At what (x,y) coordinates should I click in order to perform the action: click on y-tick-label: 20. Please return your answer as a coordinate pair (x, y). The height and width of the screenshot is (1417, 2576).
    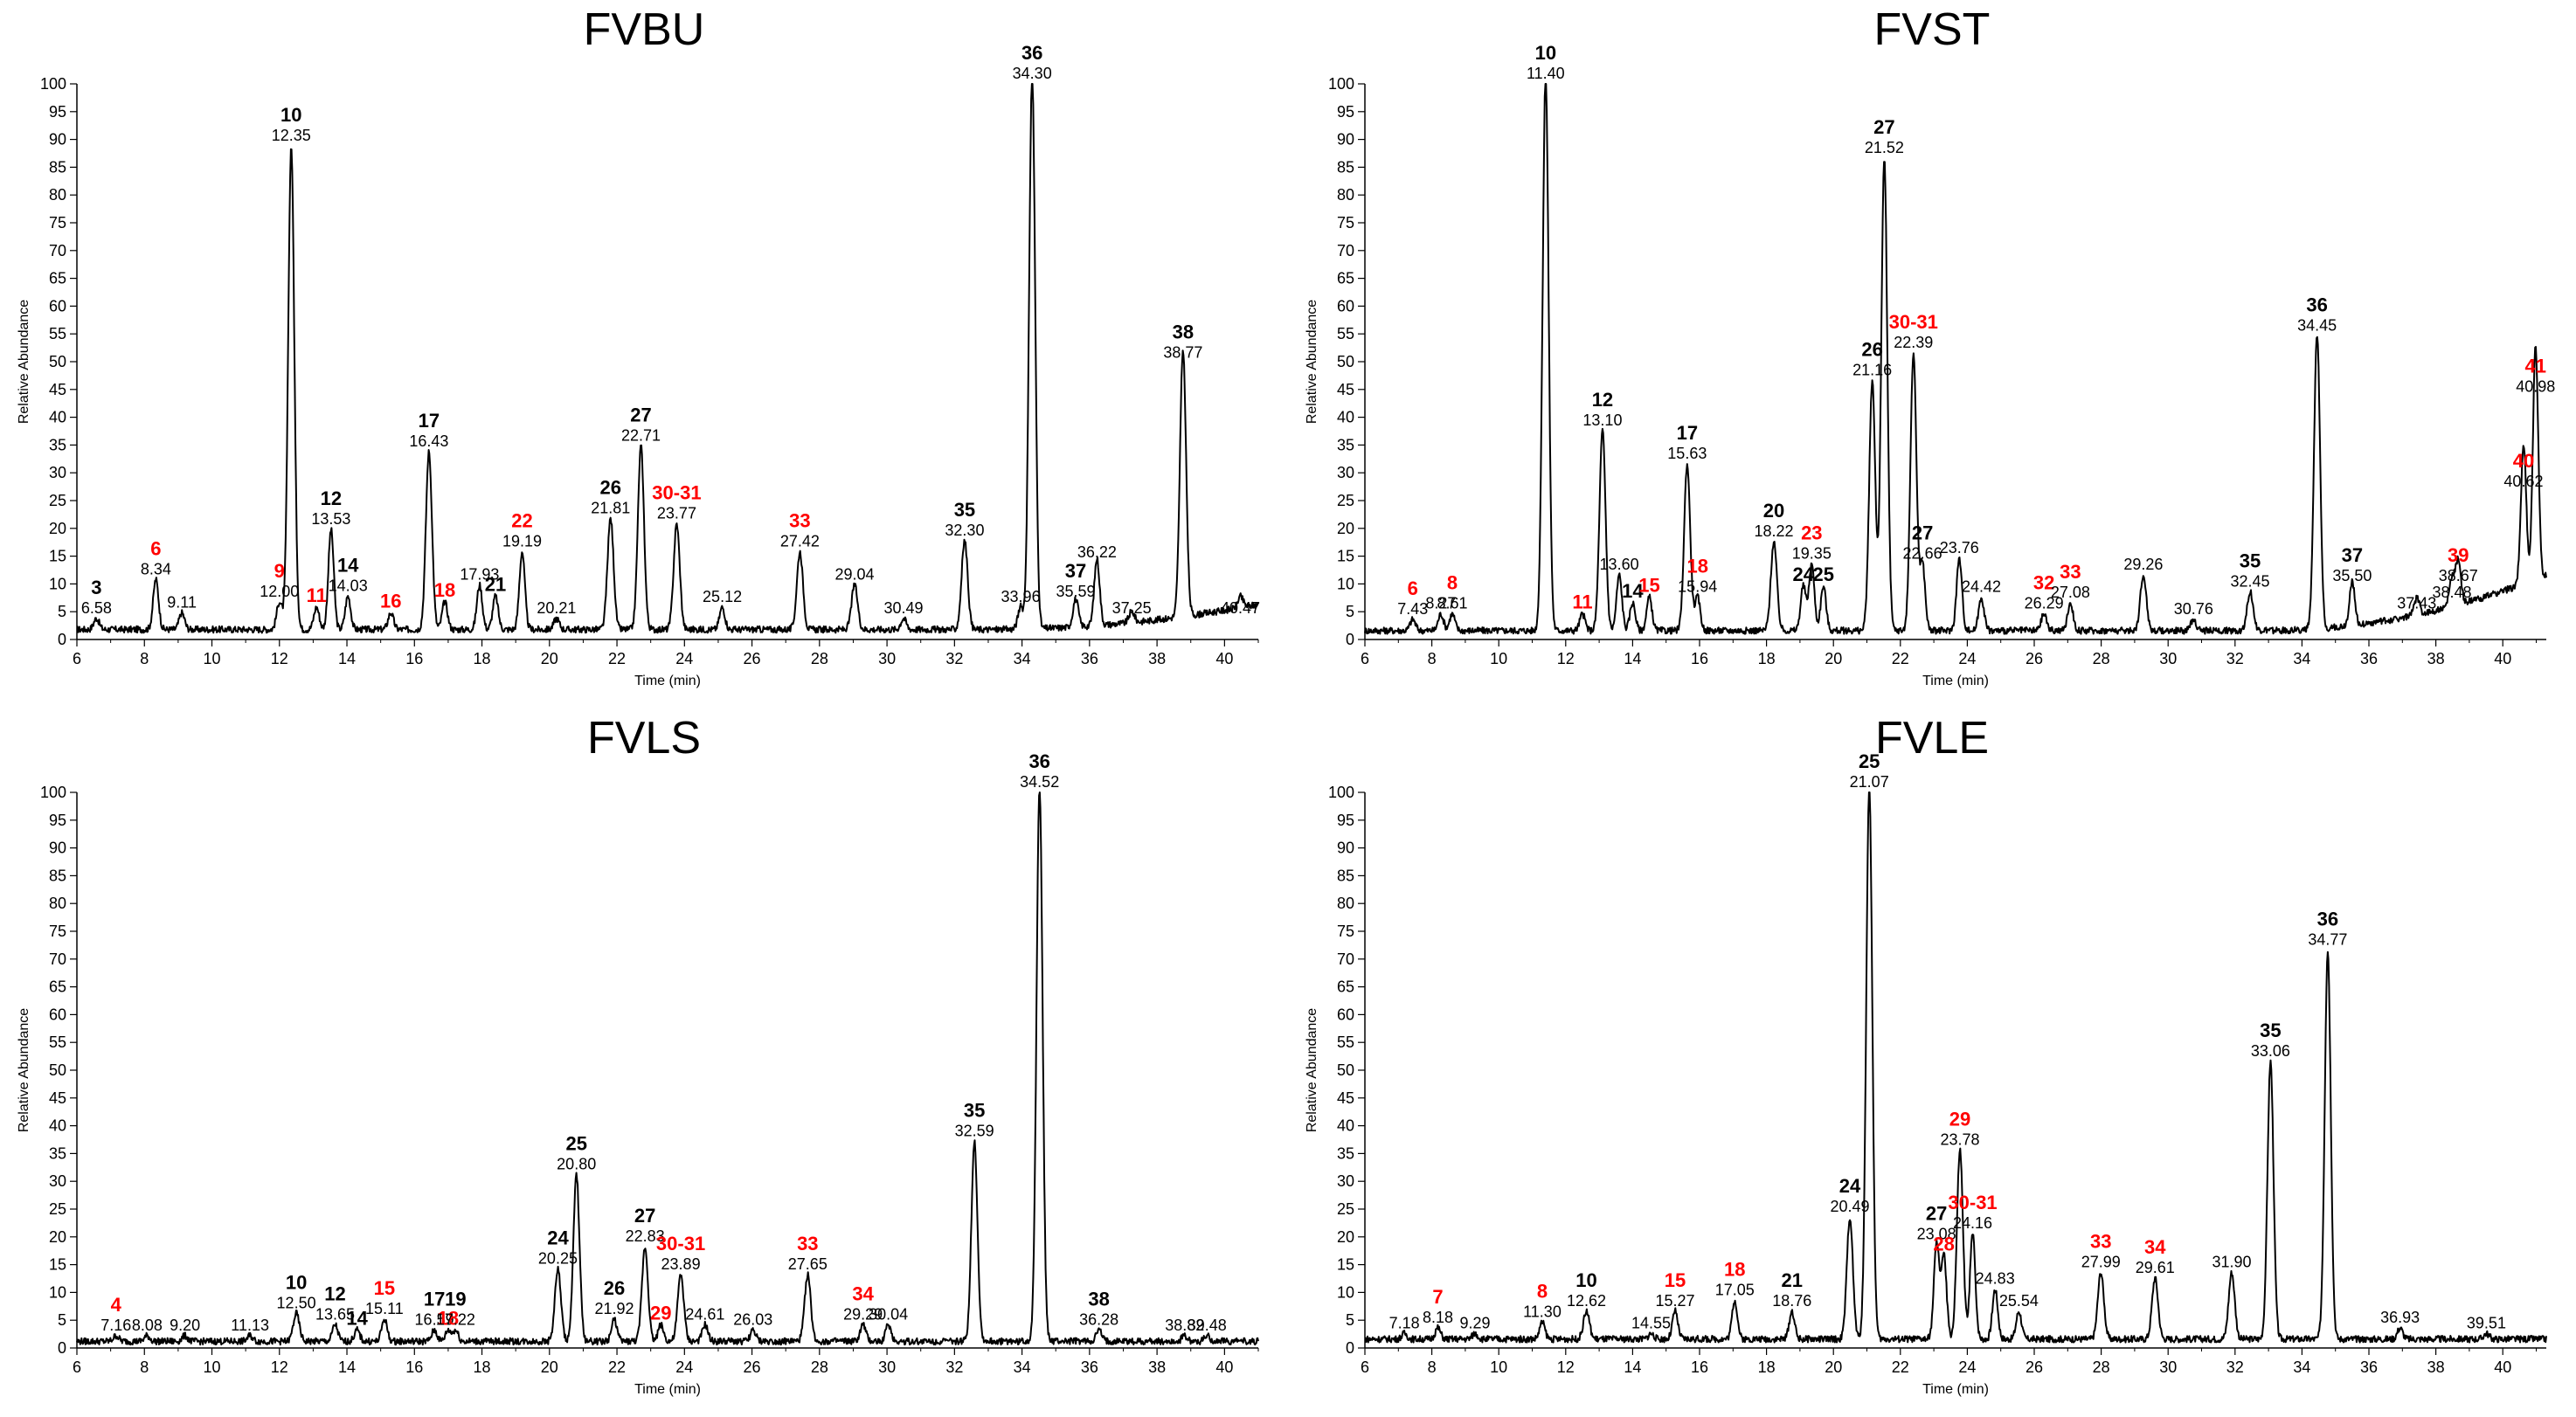
    Looking at the image, I should click on (1345, 1237).